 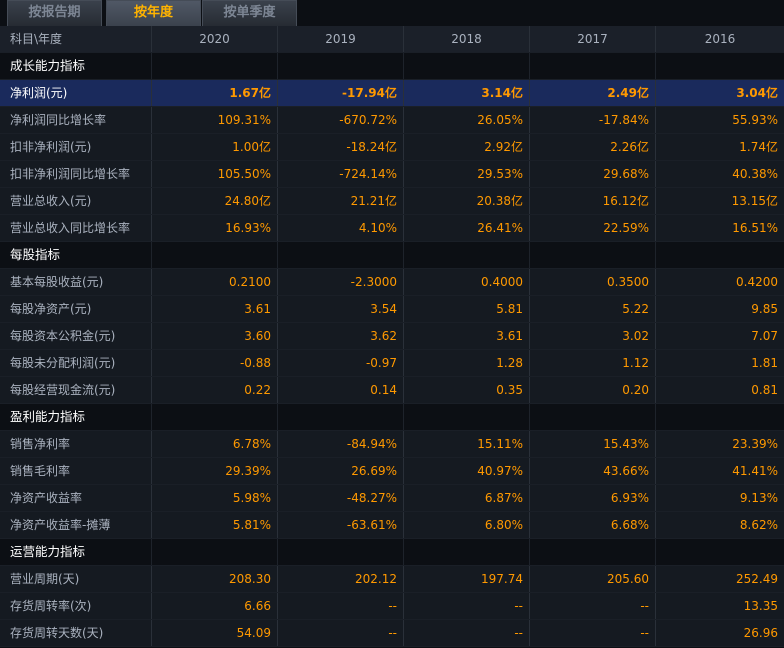 What do you see at coordinates (467, 579) in the screenshot?
I see `value-cell: 197.74` at bounding box center [467, 579].